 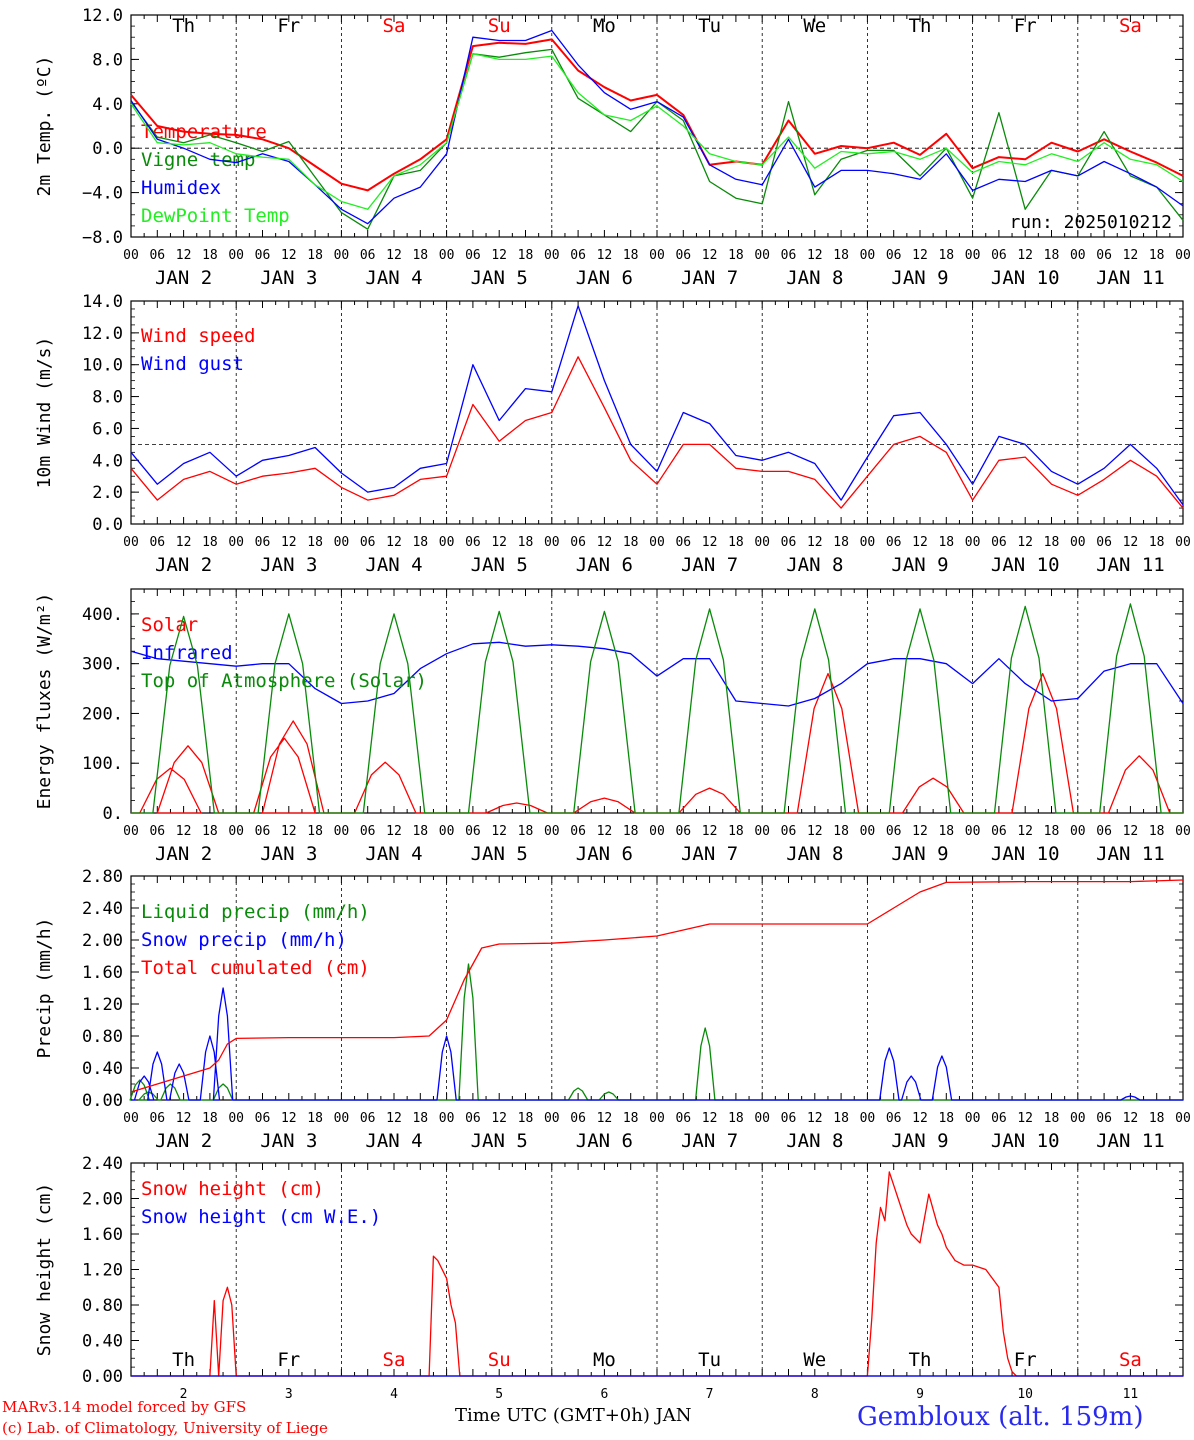 I want to click on x-day-label: JAN 8, so click(x=814, y=1141).